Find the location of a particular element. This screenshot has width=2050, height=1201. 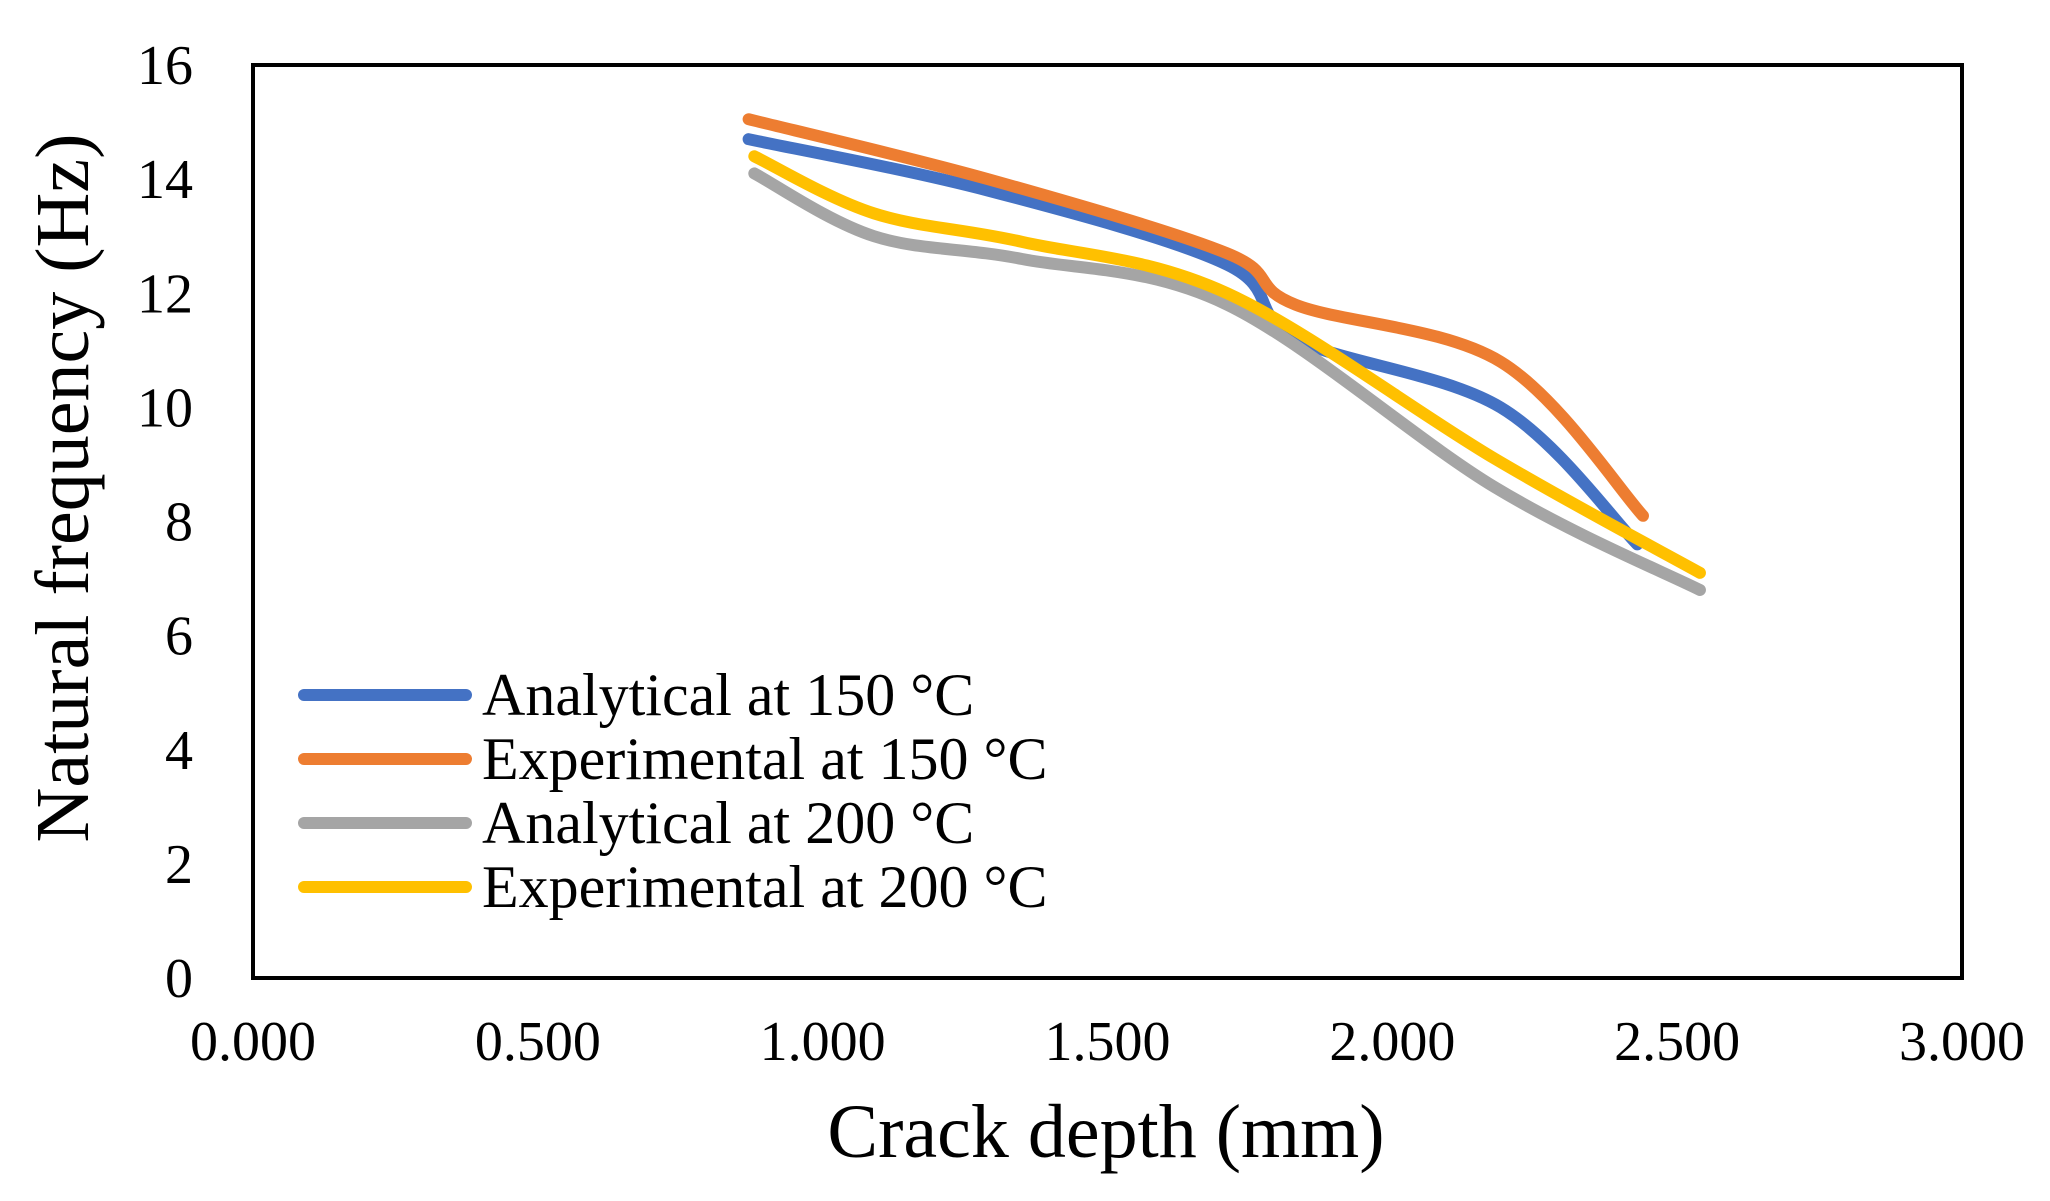

x-tick-label: 1.000 is located at coordinates (823, 1042).